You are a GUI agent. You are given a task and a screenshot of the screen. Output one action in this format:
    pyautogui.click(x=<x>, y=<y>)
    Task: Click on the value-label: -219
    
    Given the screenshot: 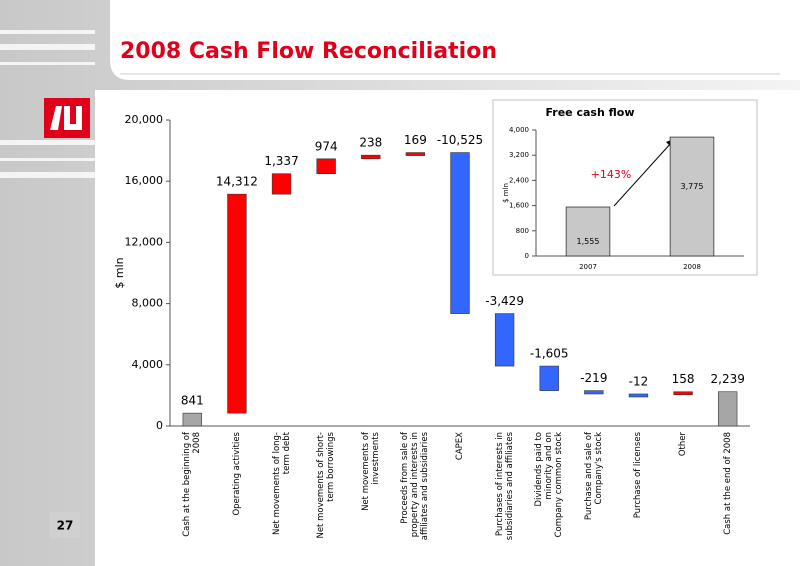 What is the action you would take?
    pyautogui.click(x=593, y=378)
    